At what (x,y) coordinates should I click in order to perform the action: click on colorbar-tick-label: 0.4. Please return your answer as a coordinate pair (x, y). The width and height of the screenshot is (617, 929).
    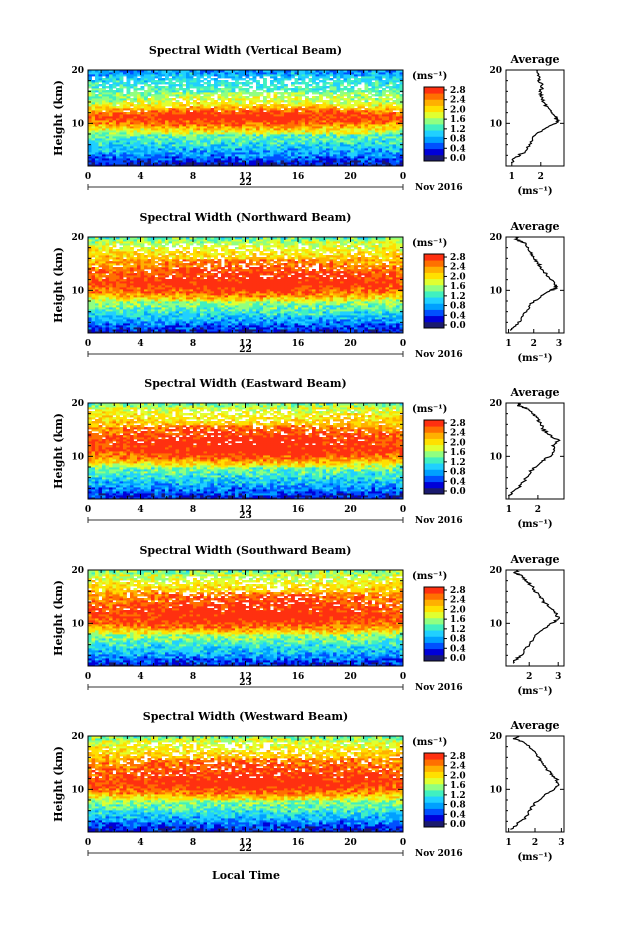
    Looking at the image, I should click on (458, 149).